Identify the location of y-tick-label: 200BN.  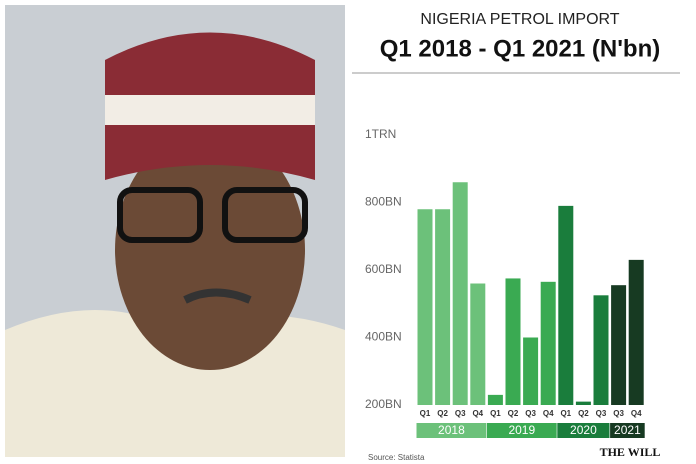
(383, 404).